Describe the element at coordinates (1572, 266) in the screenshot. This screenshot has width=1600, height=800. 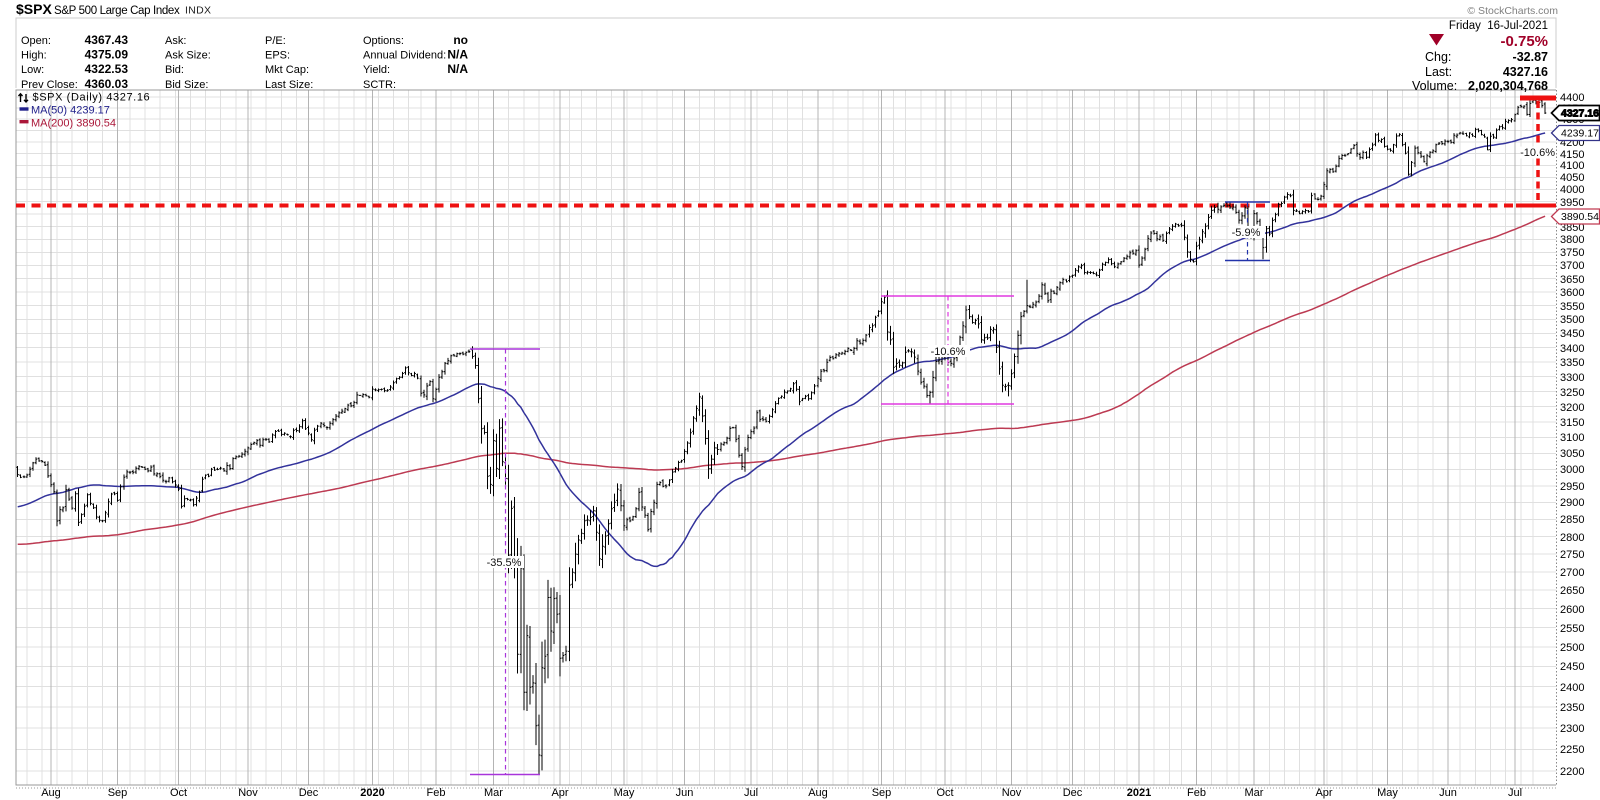
I see `svg-text: 3700` at that location.